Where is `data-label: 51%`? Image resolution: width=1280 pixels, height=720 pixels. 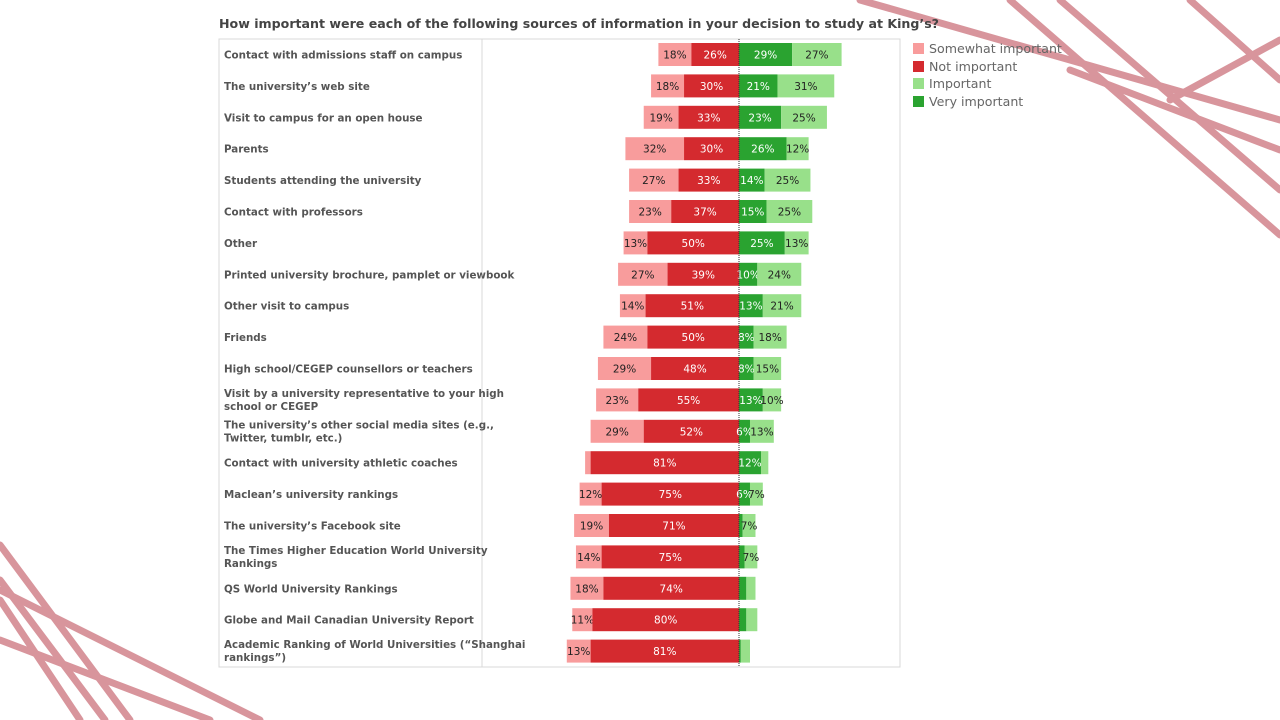
data-label: 51% is located at coordinates (692, 307).